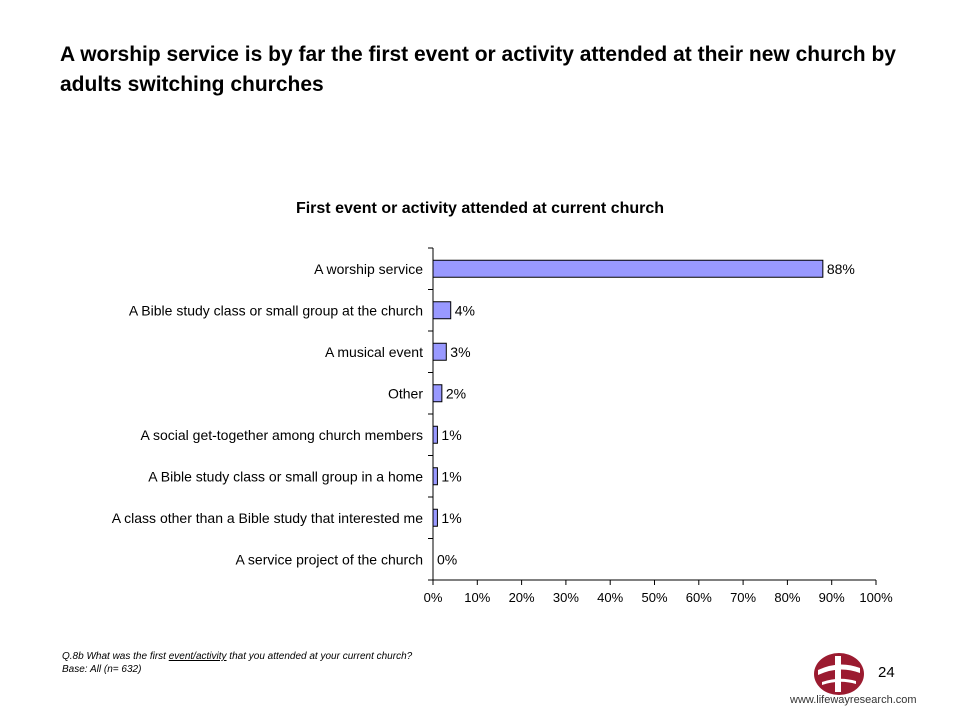  What do you see at coordinates (368, 269) in the screenshot?
I see `category-label: A worship service` at bounding box center [368, 269].